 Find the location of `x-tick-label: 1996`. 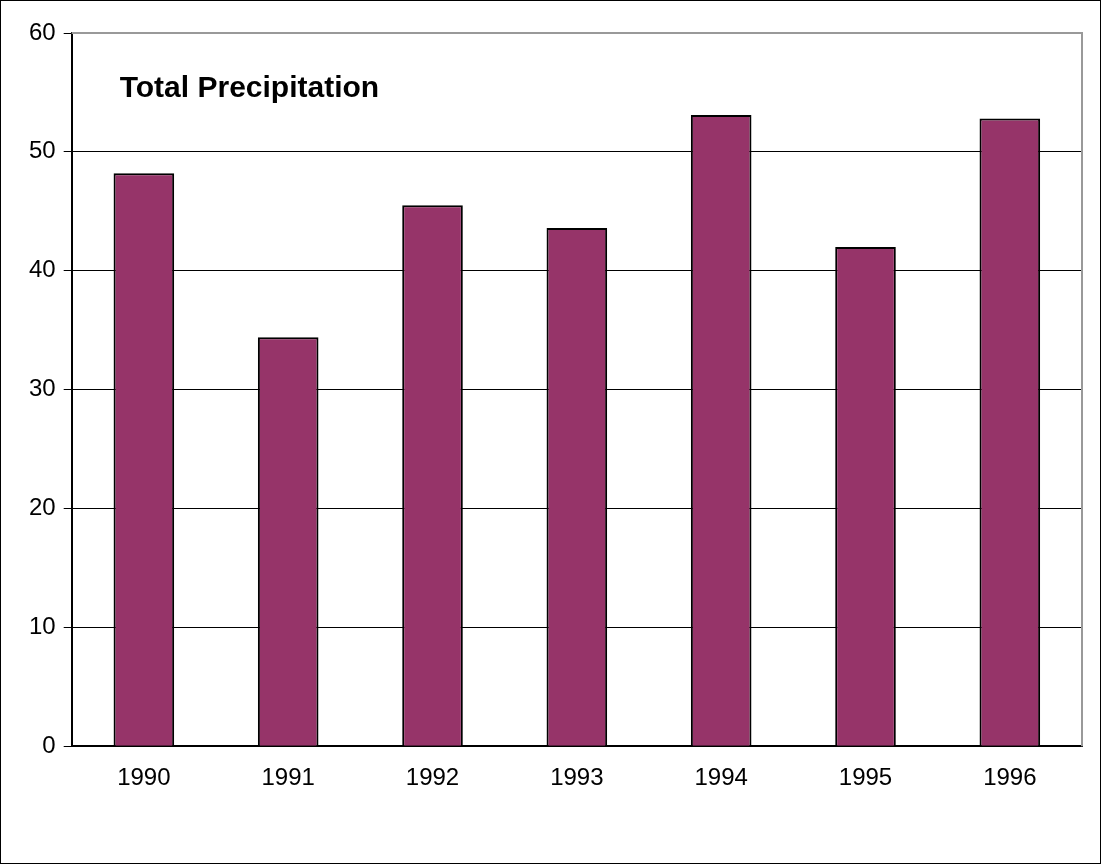

x-tick-label: 1996 is located at coordinates (1010, 777).